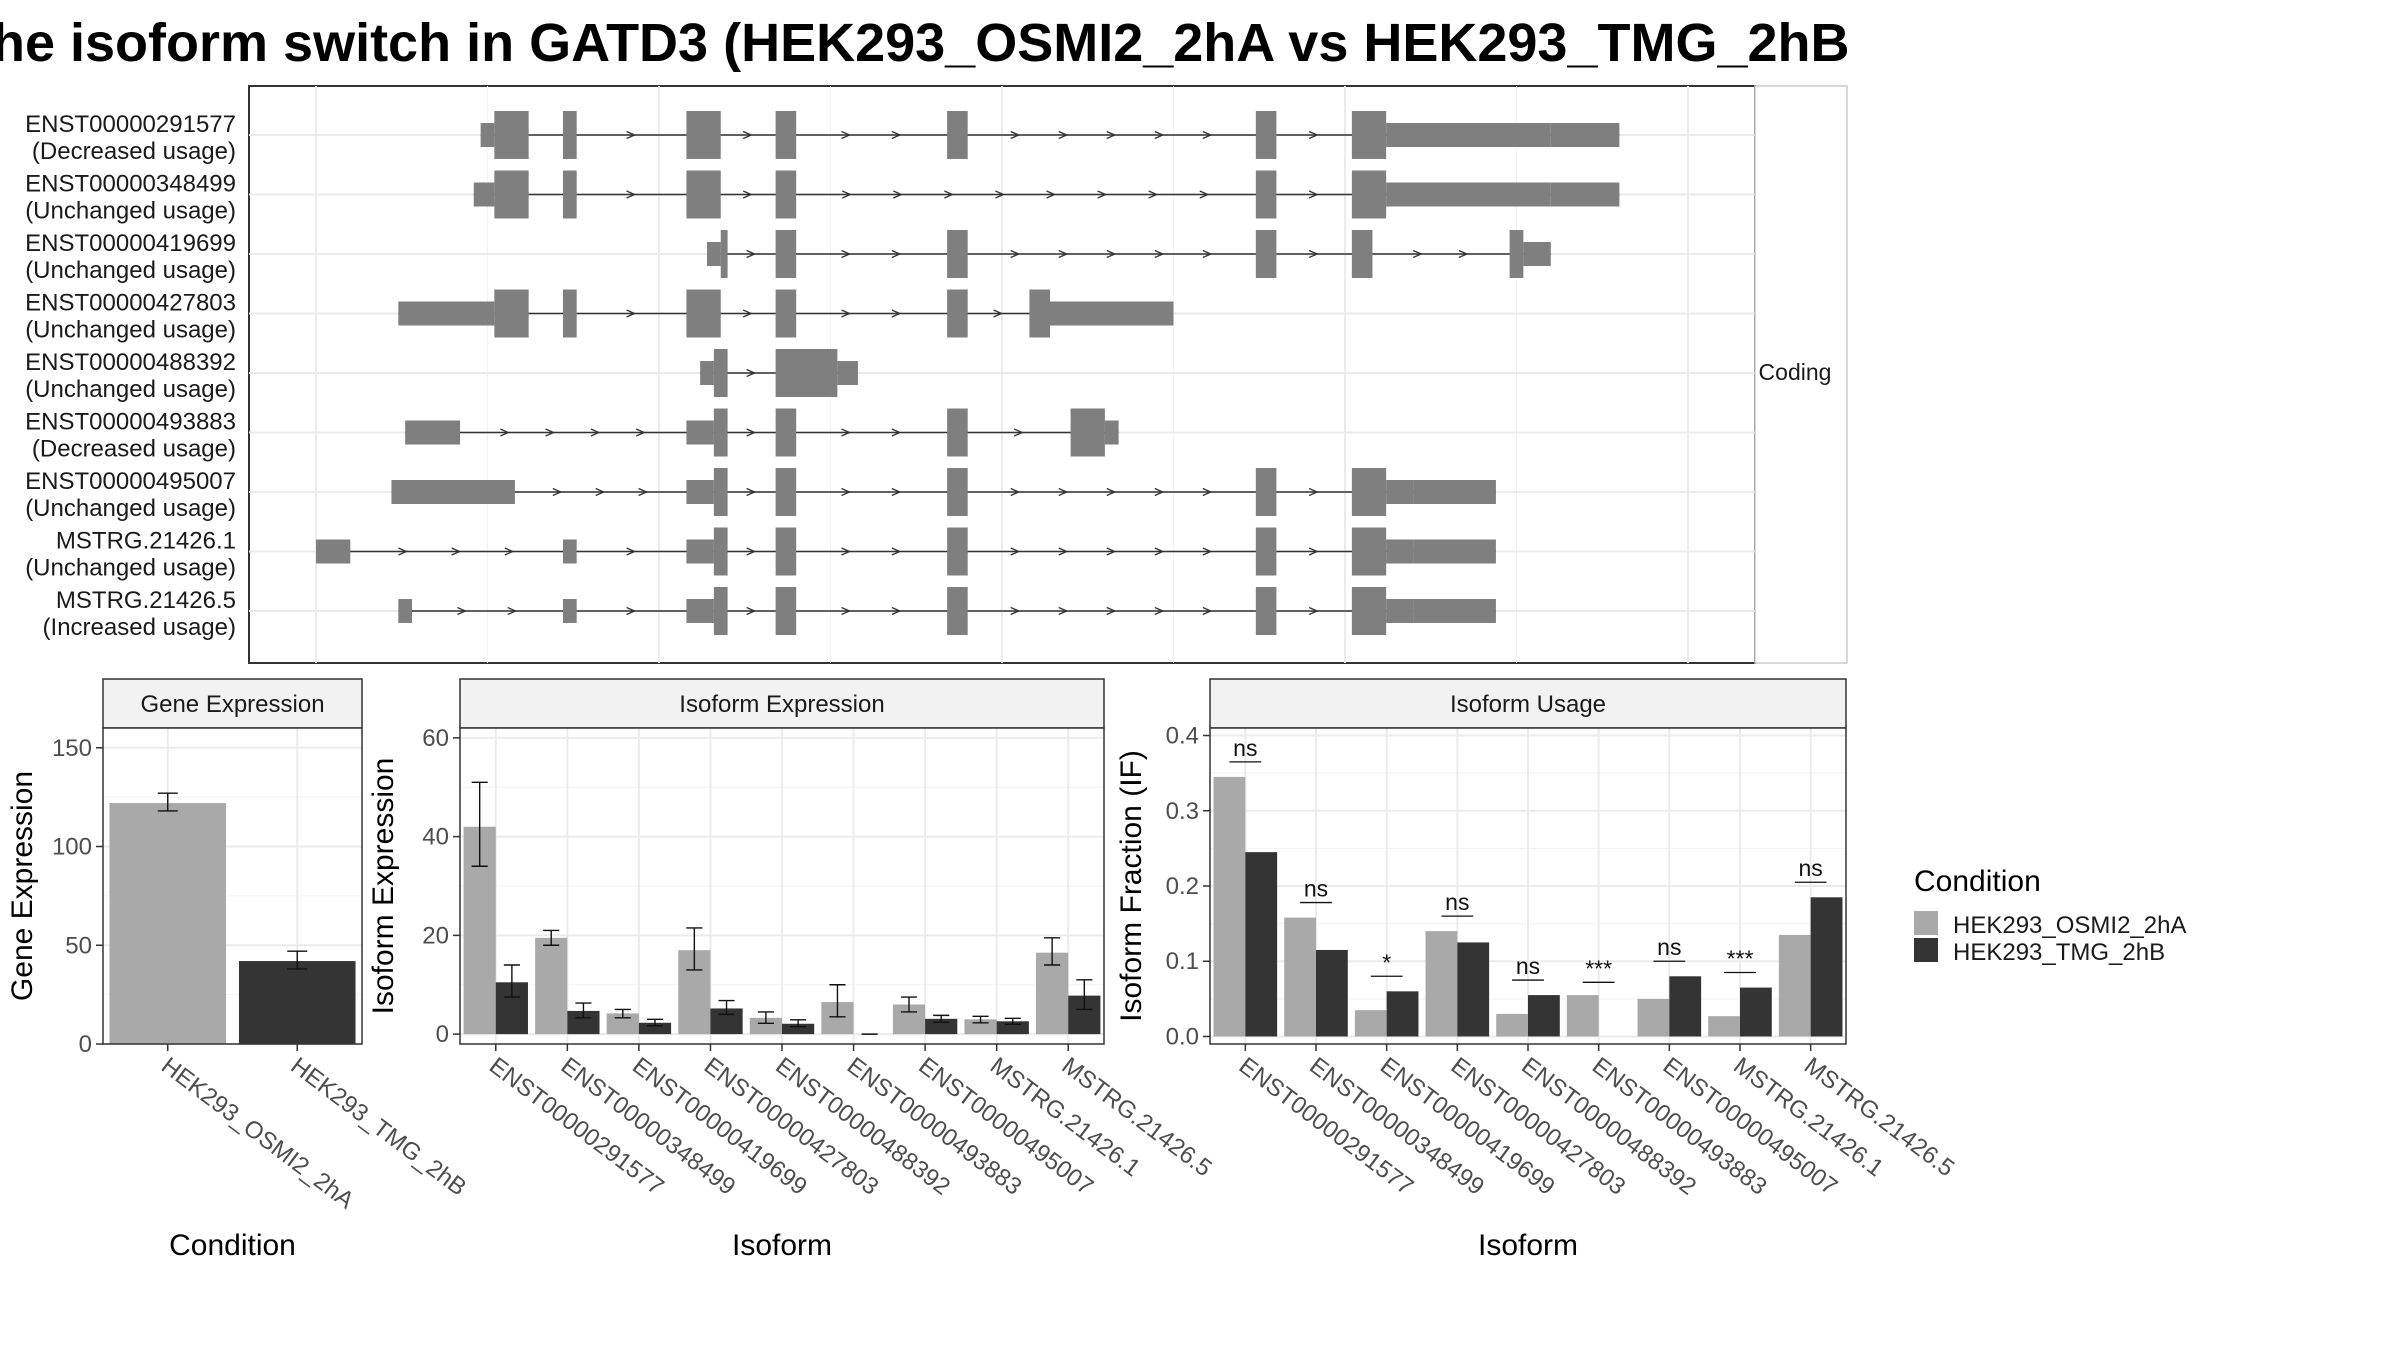 Image resolution: width=2400 pixels, height=1350 pixels. What do you see at coordinates (232, 704) in the screenshot?
I see `gene-expression-strip-title: Gene Expression` at bounding box center [232, 704].